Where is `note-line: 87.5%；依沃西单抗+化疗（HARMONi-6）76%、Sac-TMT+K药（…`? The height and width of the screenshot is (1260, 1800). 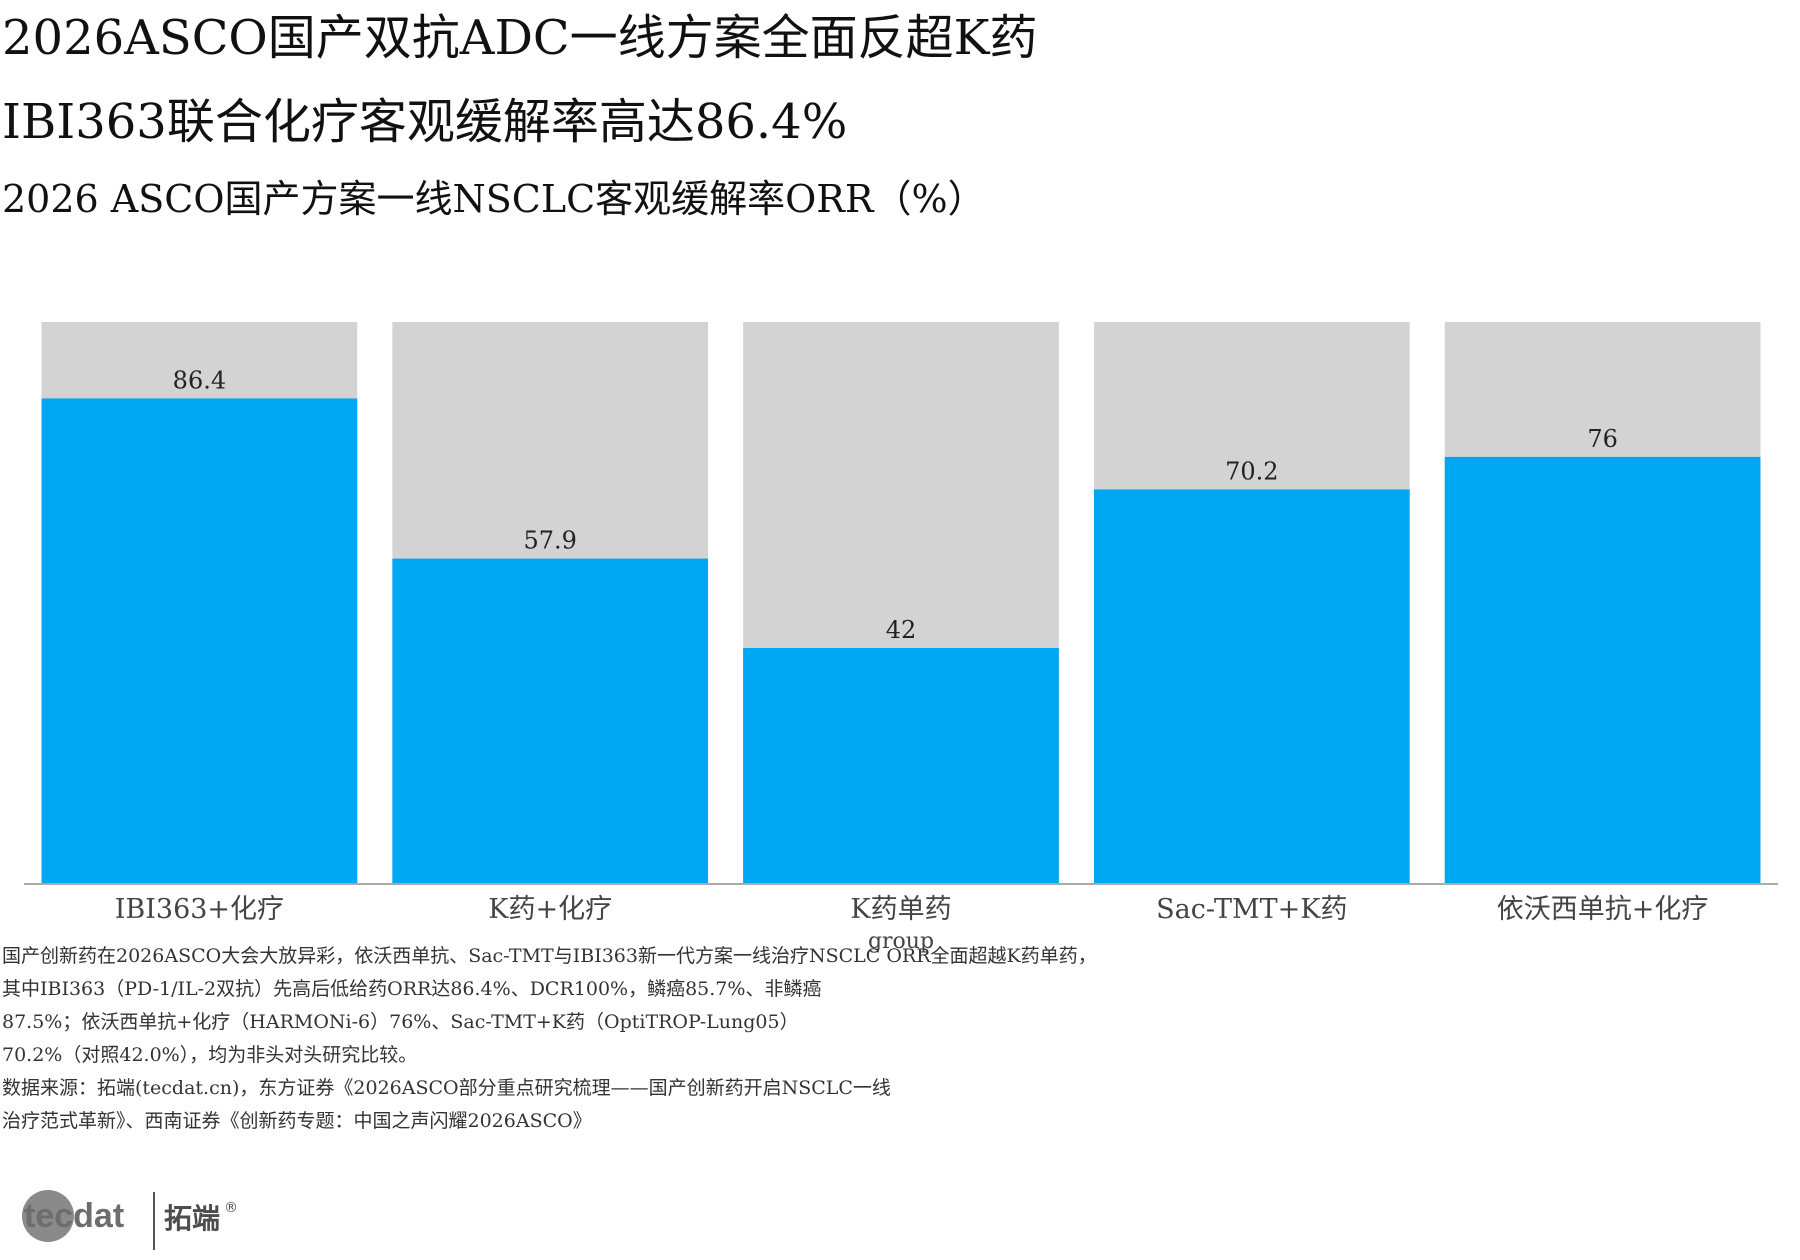 note-line: 87.5%；依沃西单抗+化疗（HARMONi-6）76%、Sac-TMT+K药（… is located at coordinates (400, 1022).